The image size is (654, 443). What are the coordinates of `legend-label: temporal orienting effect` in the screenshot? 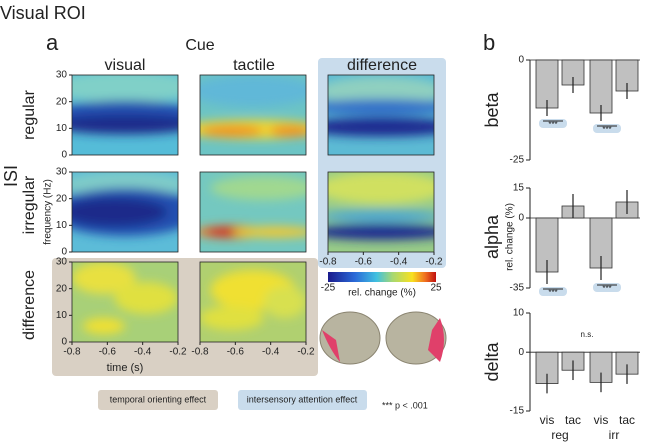 It's located at (158, 399).